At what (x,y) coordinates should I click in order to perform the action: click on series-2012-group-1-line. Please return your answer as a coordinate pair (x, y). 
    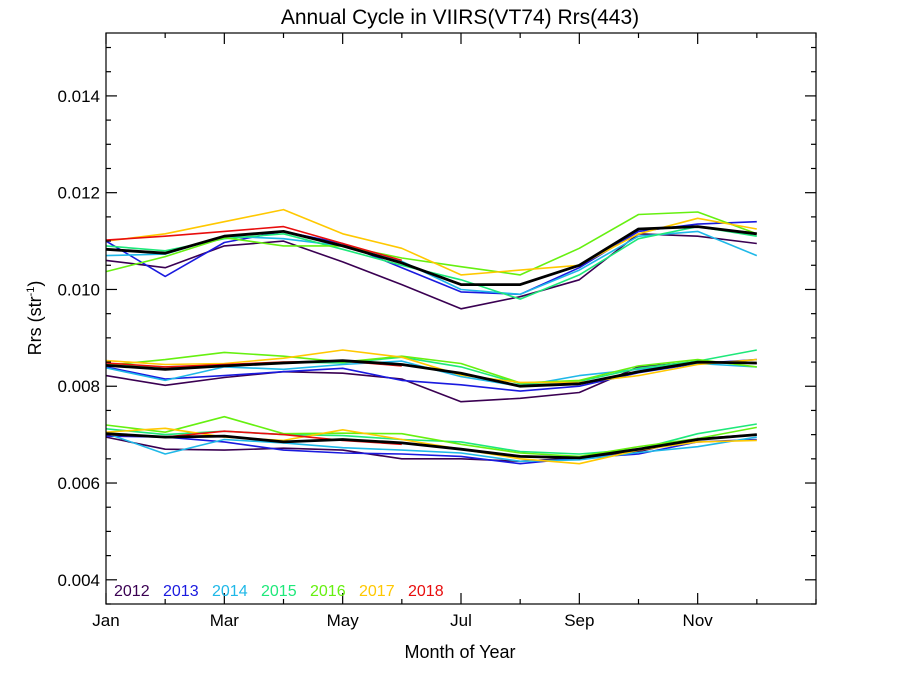
    Looking at the image, I should click on (431, 271).